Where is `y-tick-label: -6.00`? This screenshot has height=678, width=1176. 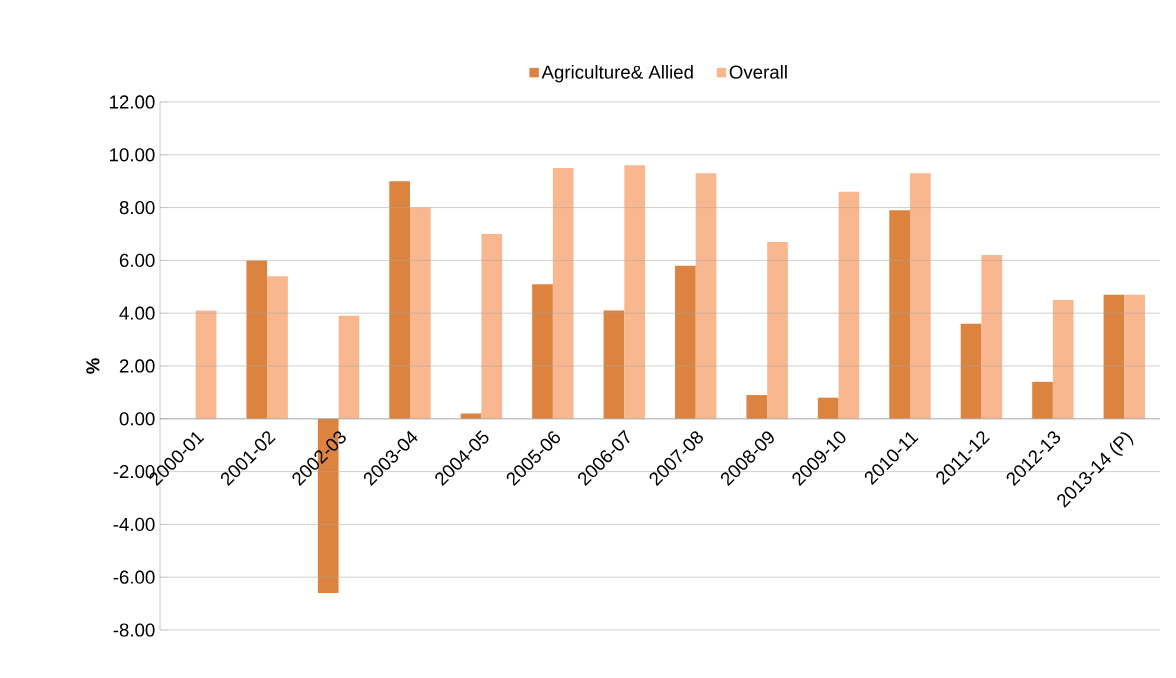 y-tick-label: -6.00 is located at coordinates (134, 577).